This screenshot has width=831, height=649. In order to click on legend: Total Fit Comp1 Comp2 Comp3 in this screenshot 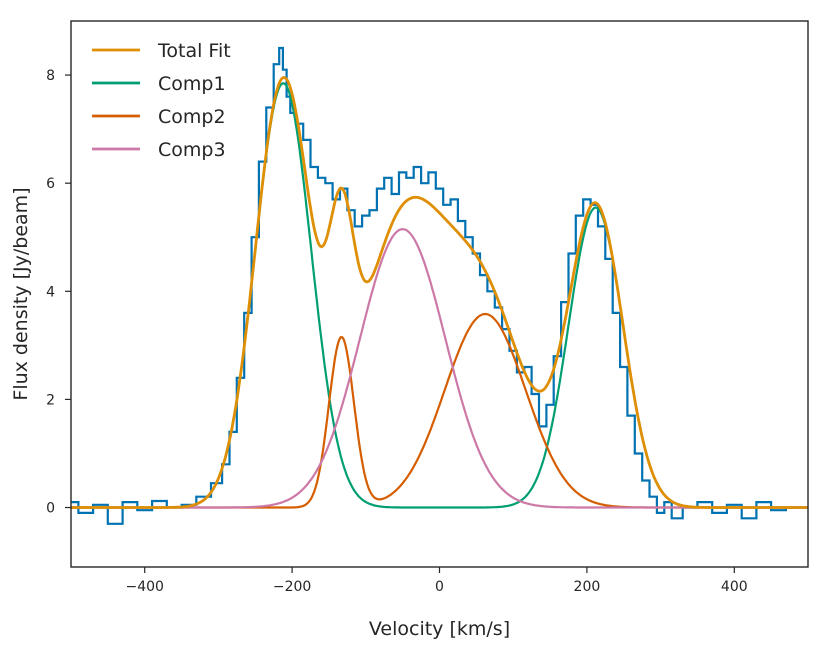, I will do `click(161, 100)`.